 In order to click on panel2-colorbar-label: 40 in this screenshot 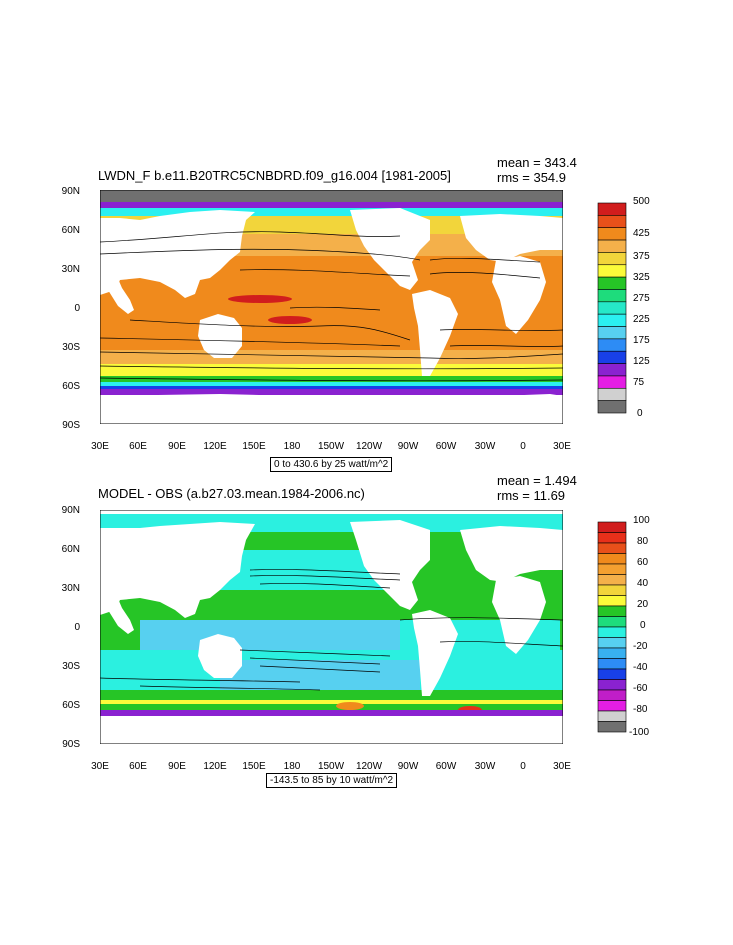, I will do `click(643, 583)`.